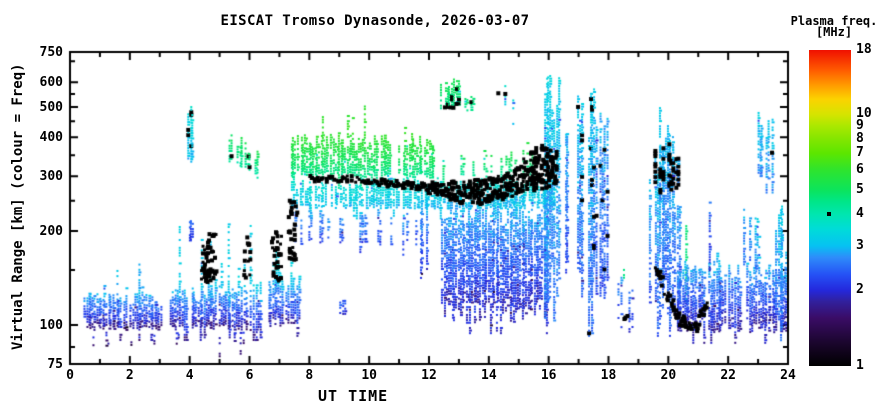  What do you see at coordinates (830, 208) in the screenshot?
I see `colorbar-gradient` at bounding box center [830, 208].